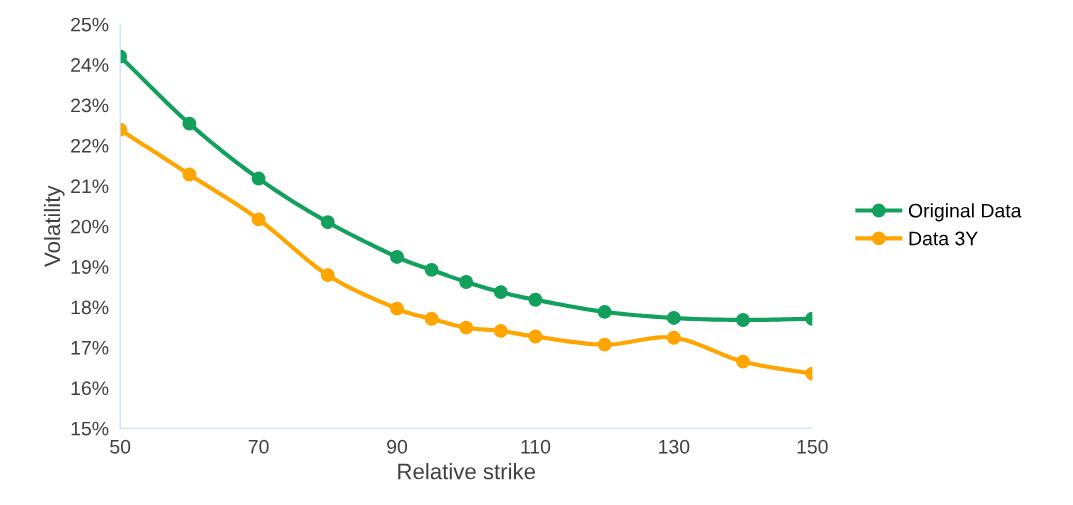 Image resolution: width=1073 pixels, height=505 pixels. I want to click on x-tick-label: 70, so click(258, 446).